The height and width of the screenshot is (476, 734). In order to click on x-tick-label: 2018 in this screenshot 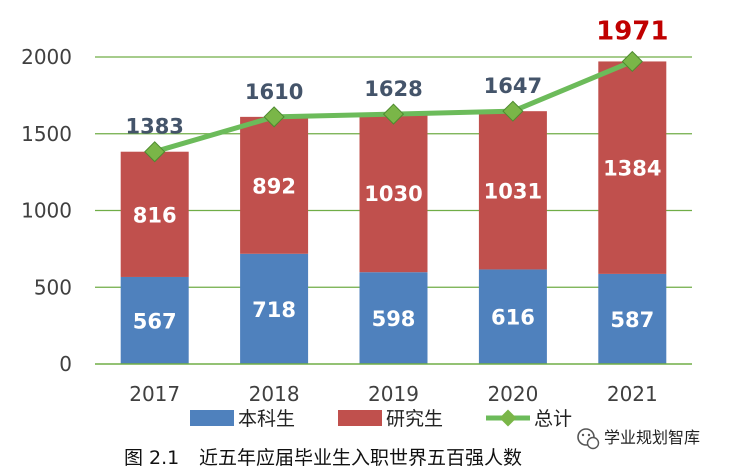, I will do `click(274, 394)`.